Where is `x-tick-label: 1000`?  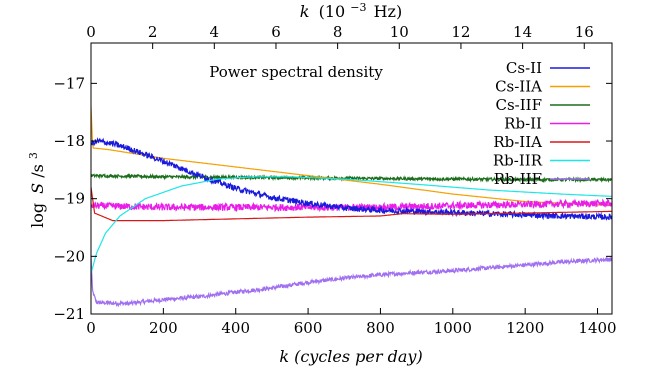
x-tick-label: 1000 is located at coordinates (453, 328).